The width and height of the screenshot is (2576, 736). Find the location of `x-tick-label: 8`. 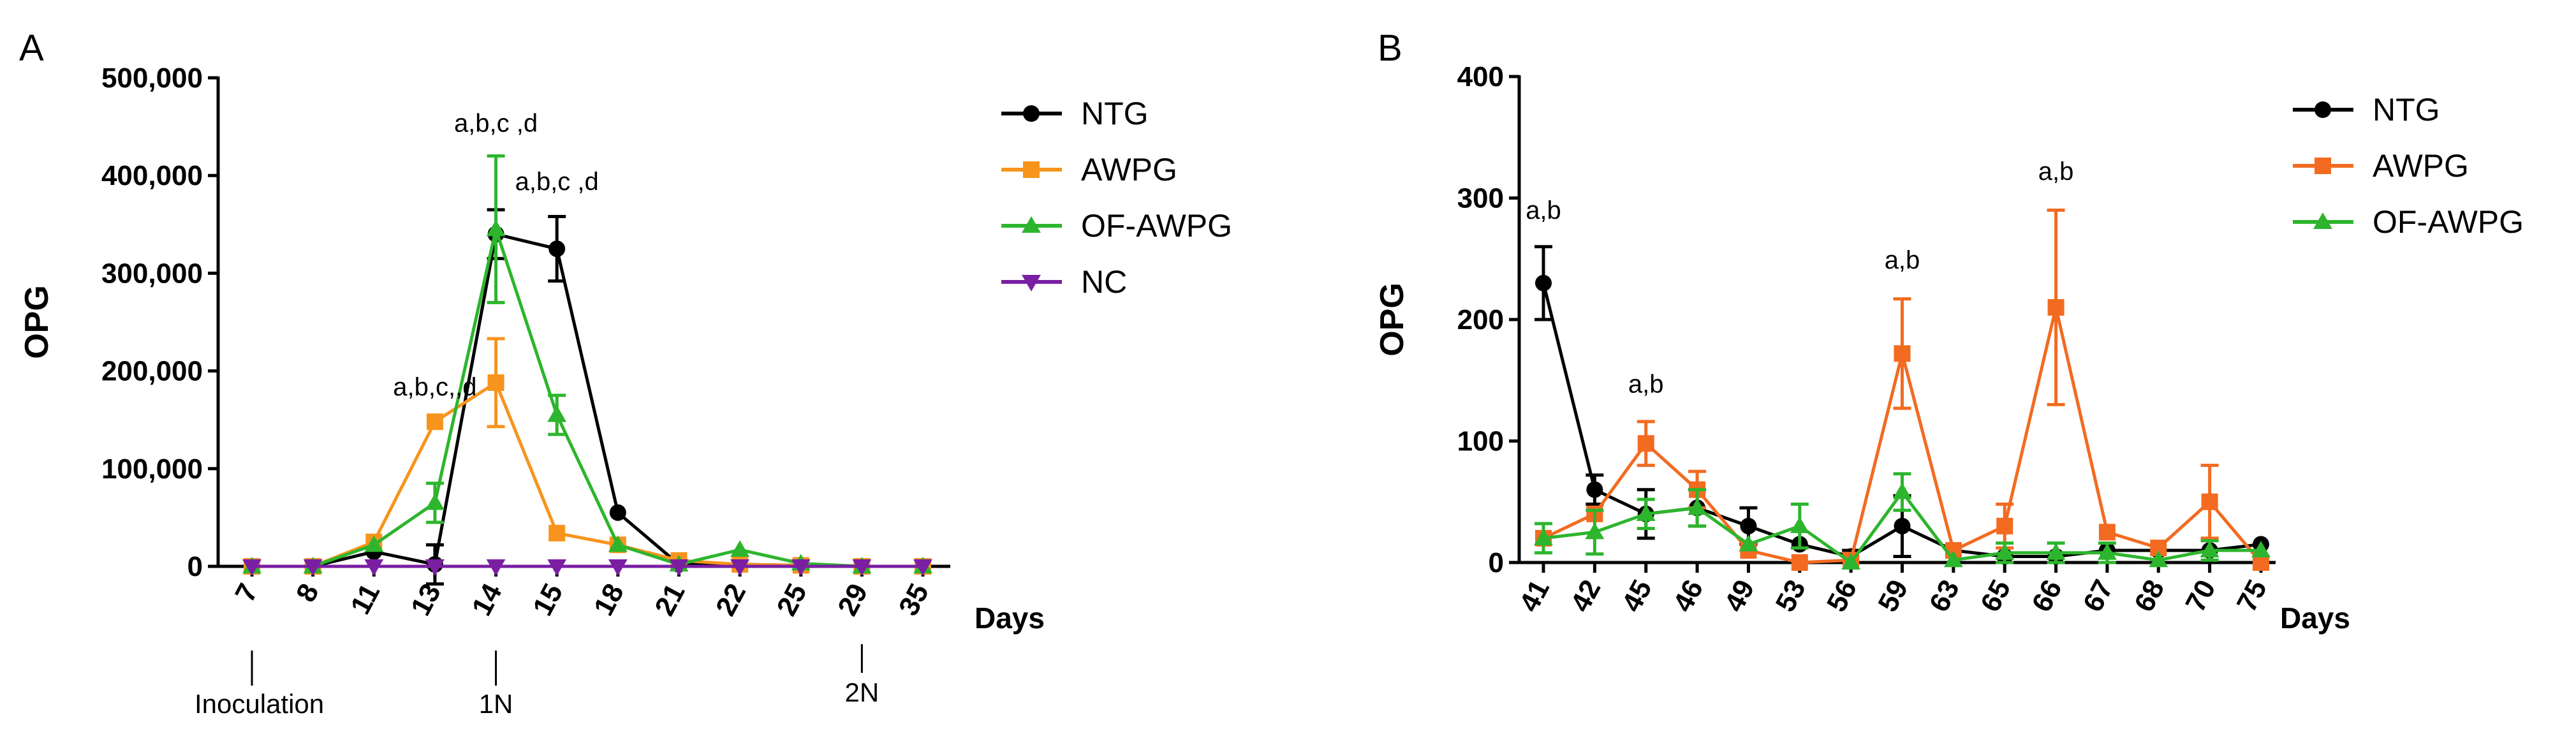

x-tick-label: 8 is located at coordinates (307, 592).